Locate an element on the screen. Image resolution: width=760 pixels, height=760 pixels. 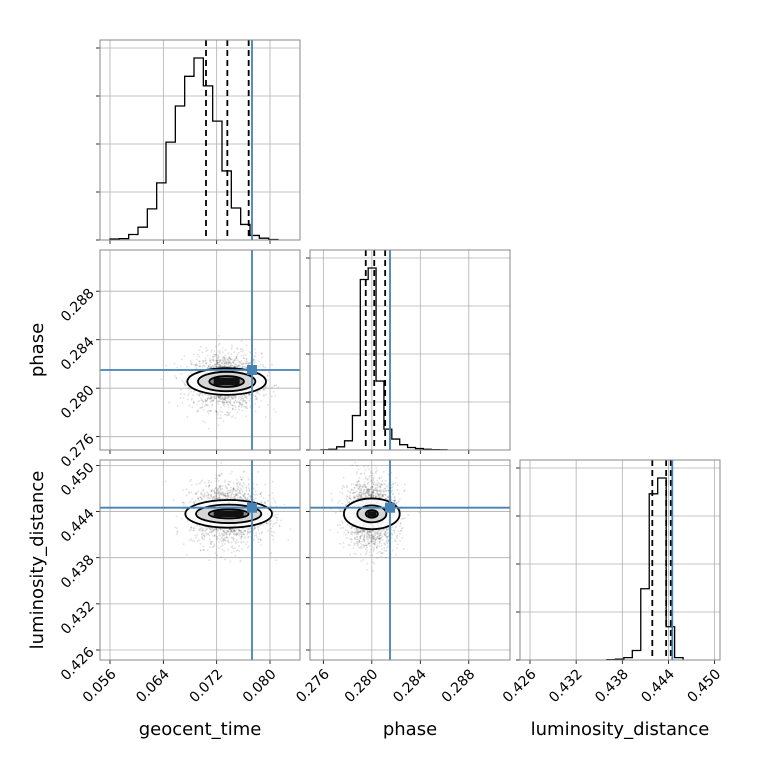
hist-panel-luminosity_distance: 0.426 0.432 0.438 0.444 0.450 is located at coordinates (612, 582).